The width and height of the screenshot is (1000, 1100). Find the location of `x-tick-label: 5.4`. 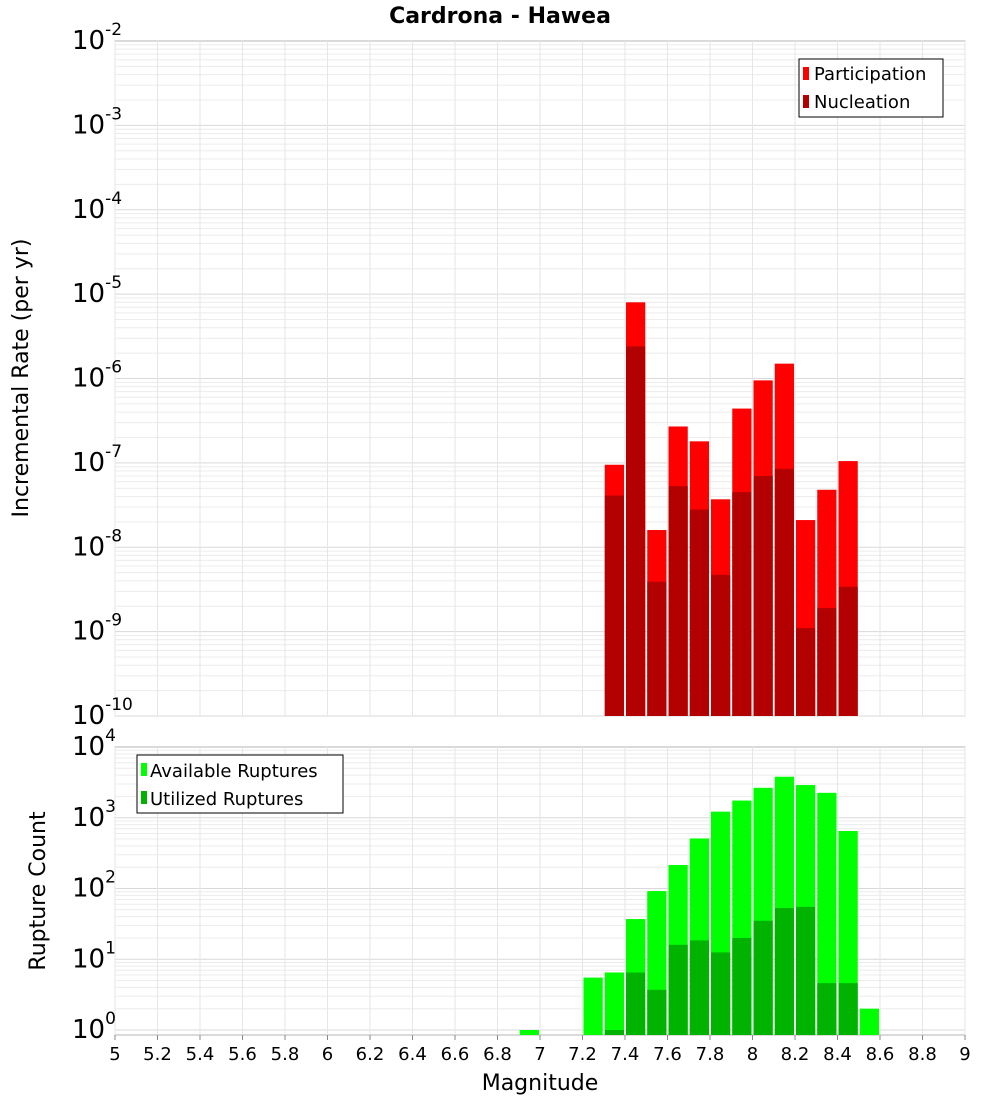

x-tick-label: 5.4 is located at coordinates (200, 1054).